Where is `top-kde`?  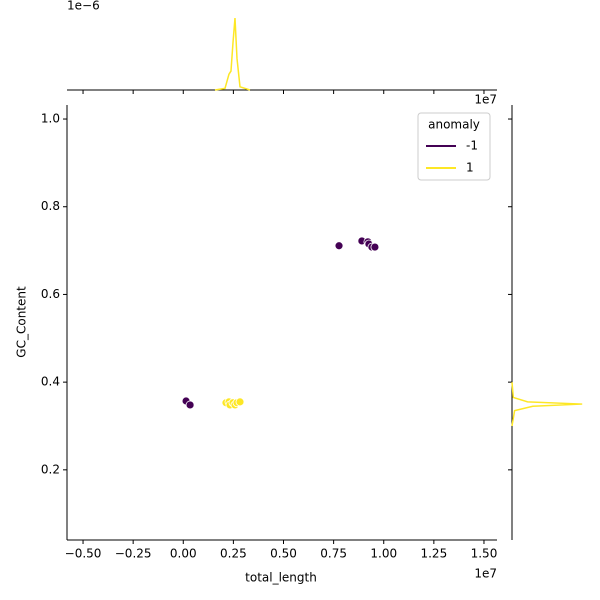 top-kde is located at coordinates (232, 54).